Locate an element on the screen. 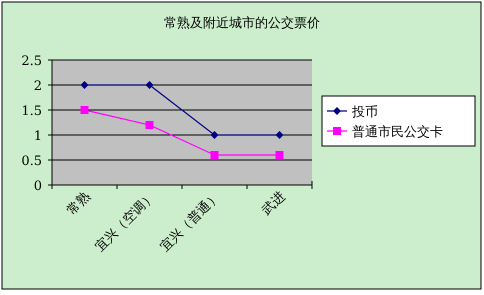 This screenshot has height=295, width=484. y-tick-label: 1.5 is located at coordinates (31, 111).